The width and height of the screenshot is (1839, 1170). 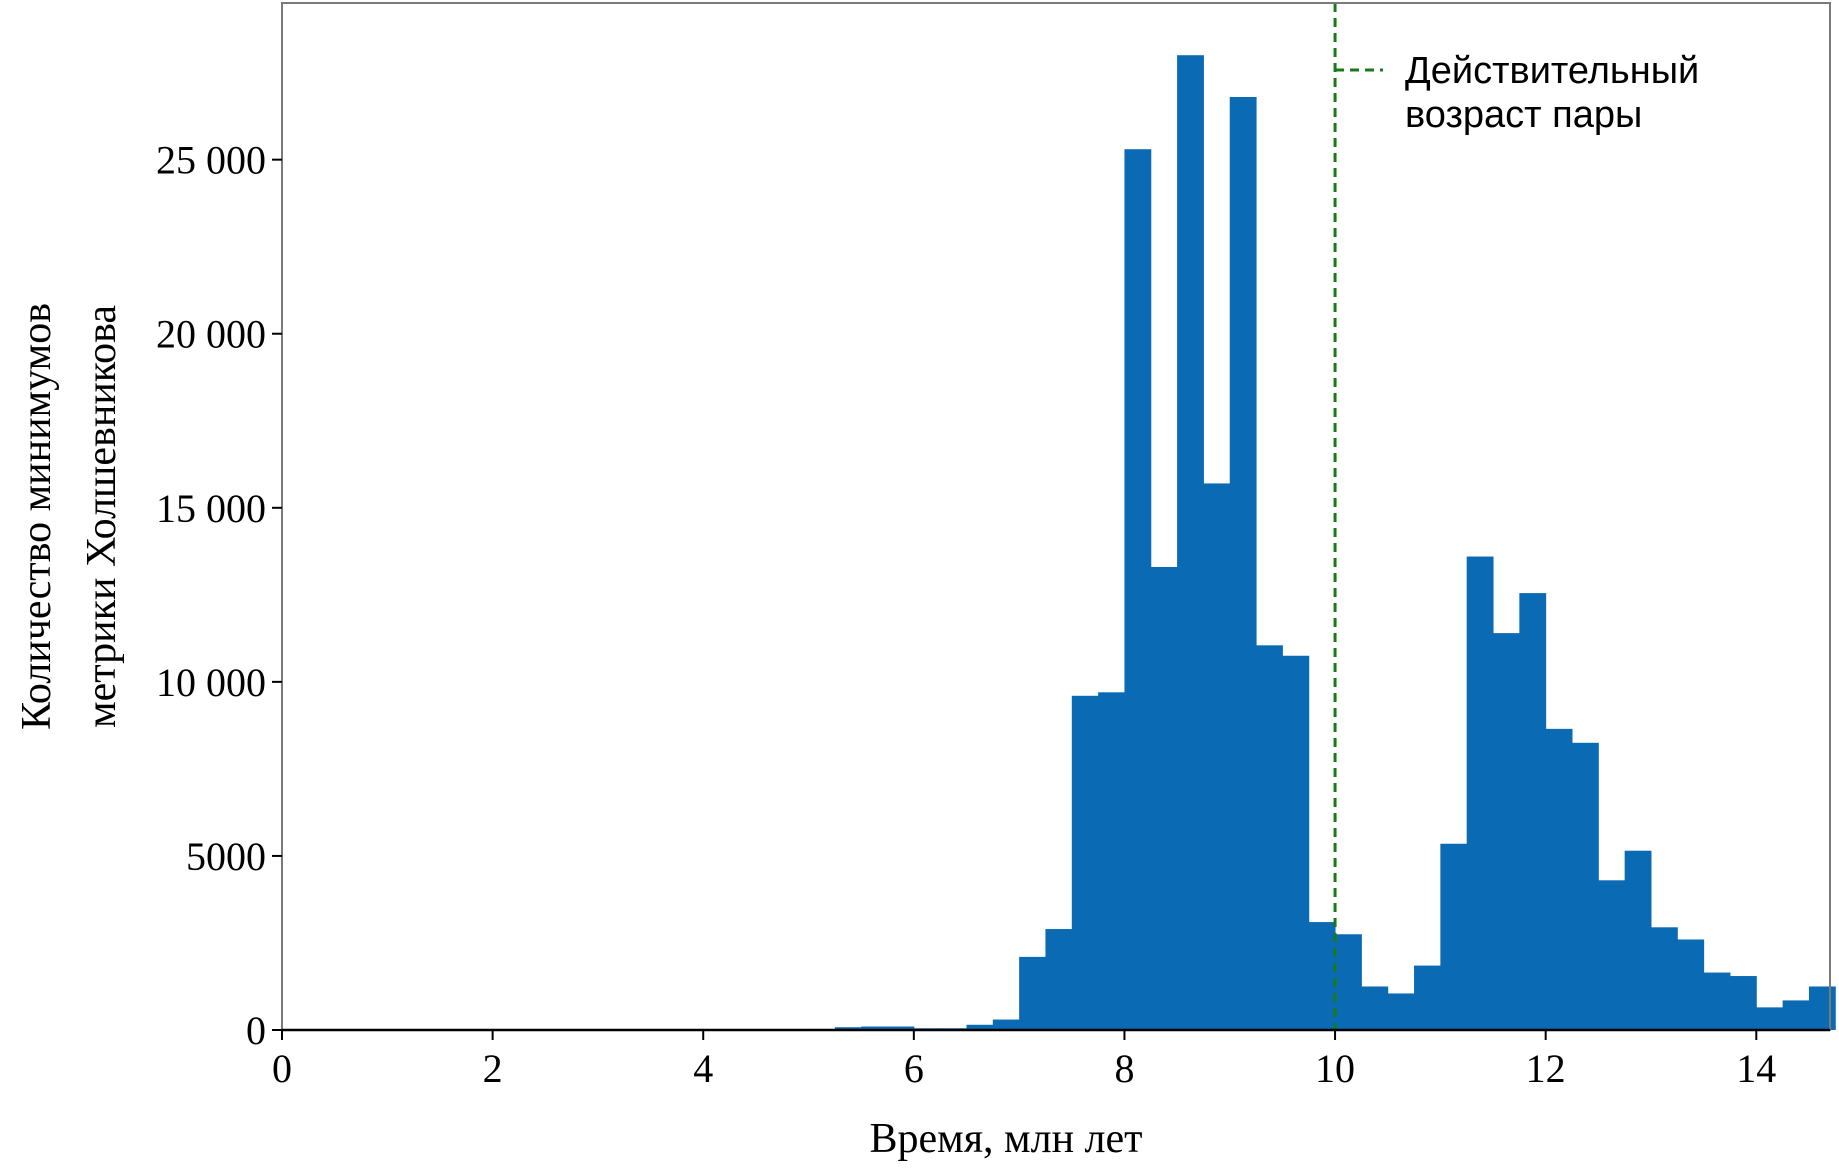 I want to click on x-axis-title: Время, млн лет, so click(x=1005, y=1139).